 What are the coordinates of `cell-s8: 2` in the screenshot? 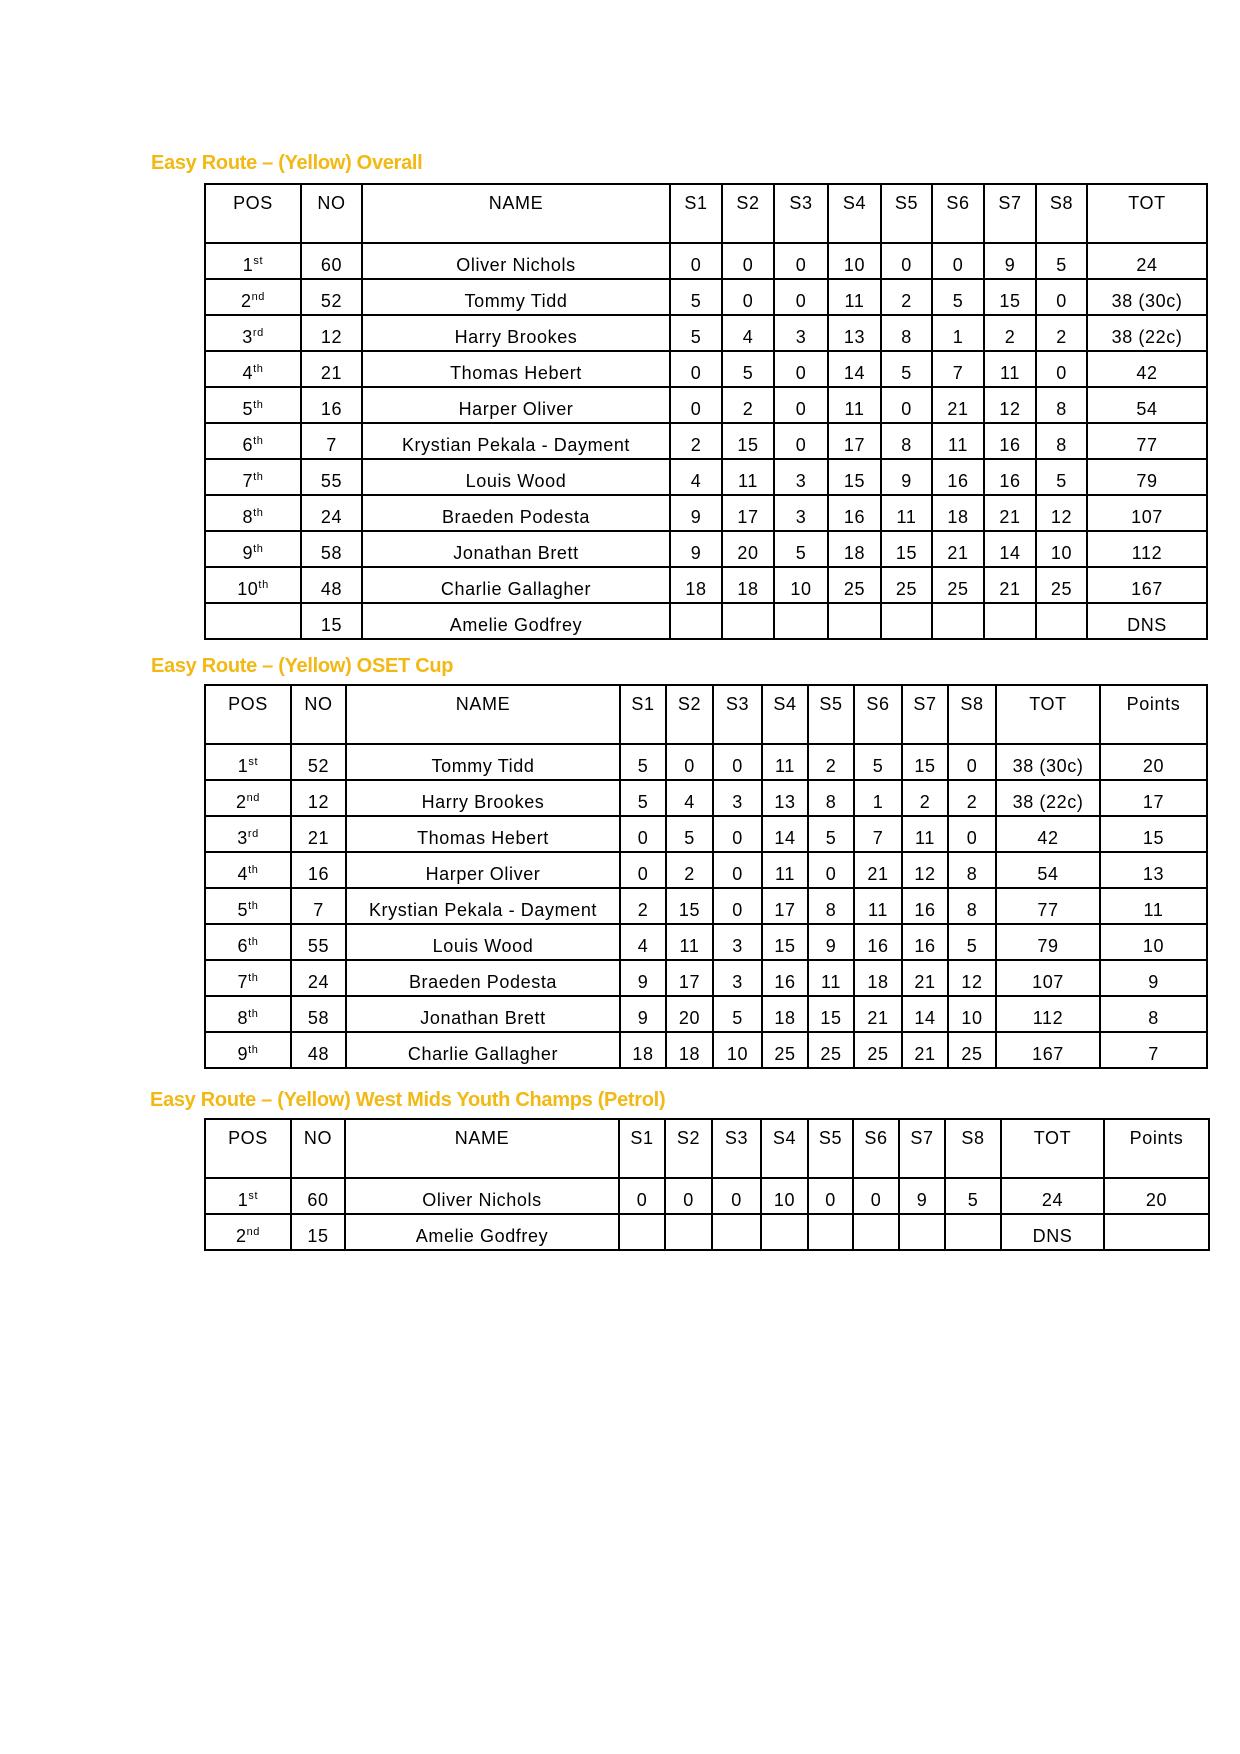 It's located at (972, 798).